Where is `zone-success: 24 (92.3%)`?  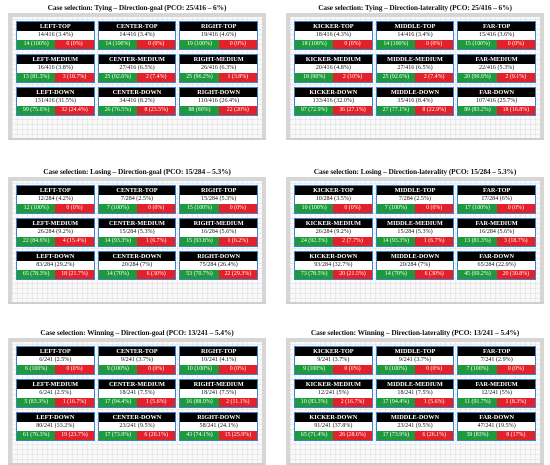 zone-success: 24 (92.3%) is located at coordinates (314, 241).